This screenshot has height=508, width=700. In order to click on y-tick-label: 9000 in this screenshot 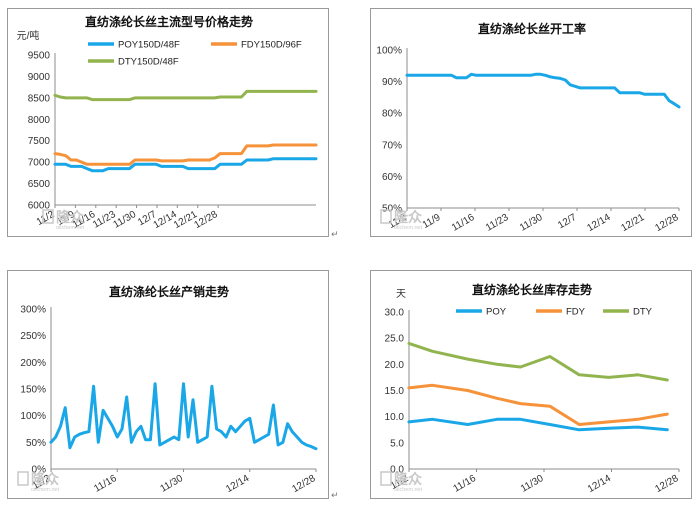, I will do `click(39, 77)`.